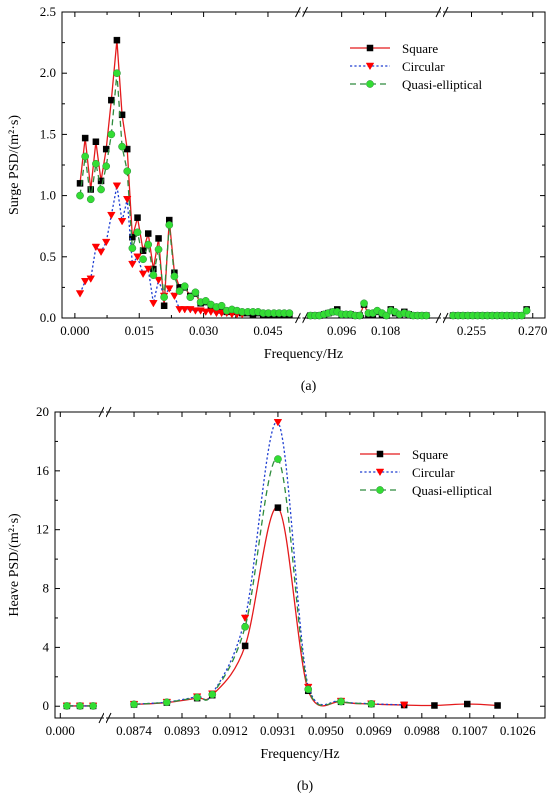 This screenshot has width=550, height=800. What do you see at coordinates (422, 730) in the screenshot?
I see `x-tick-label: 0.0988` at bounding box center [422, 730].